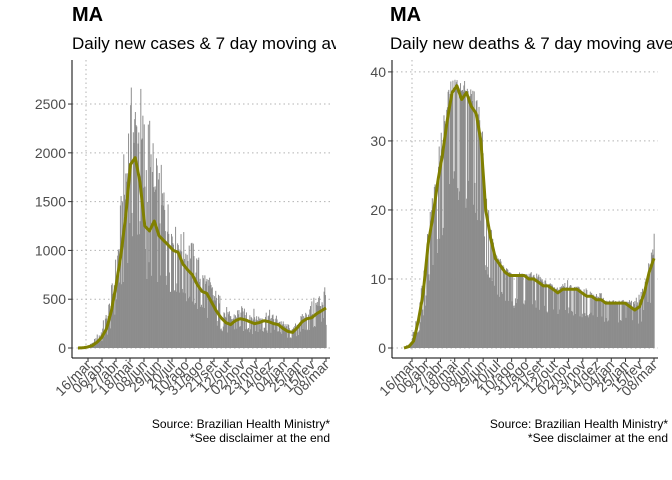 The width and height of the screenshot is (672, 480). What do you see at coordinates (405, 15) in the screenshot?
I see `deaths-chart-title: MA` at bounding box center [405, 15].